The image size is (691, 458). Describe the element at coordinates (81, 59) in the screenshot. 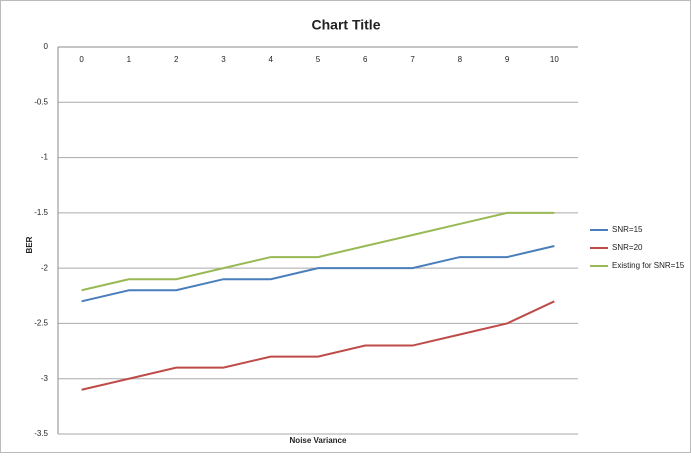

I see `x-tick-label: 0` at that location.